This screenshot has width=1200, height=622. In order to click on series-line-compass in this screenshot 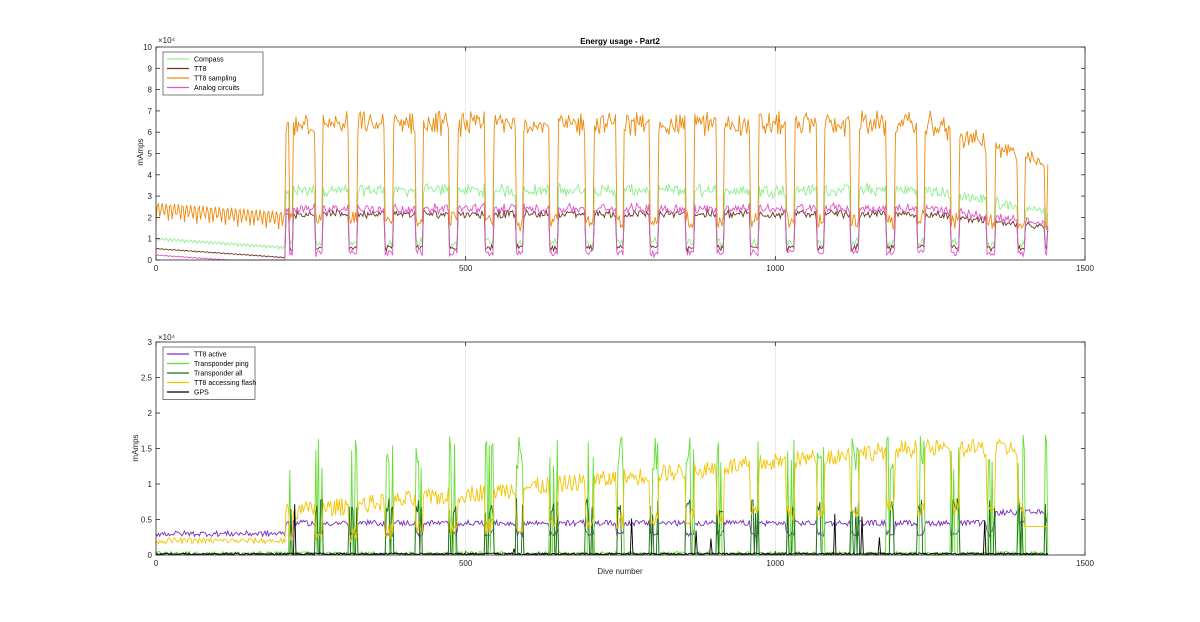, I will do `click(602, 216)`.